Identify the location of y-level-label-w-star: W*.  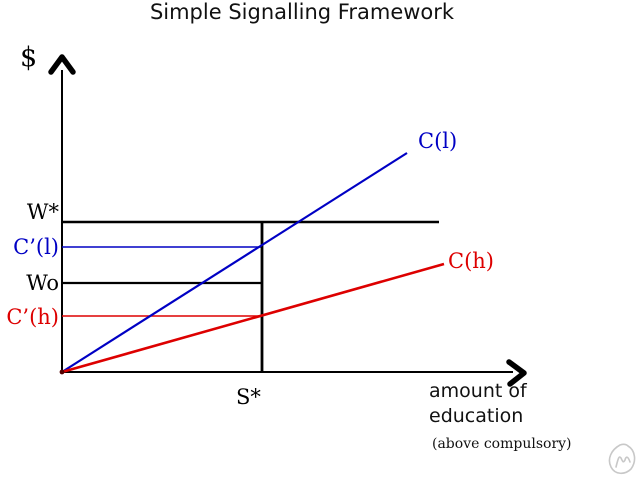
(42, 212).